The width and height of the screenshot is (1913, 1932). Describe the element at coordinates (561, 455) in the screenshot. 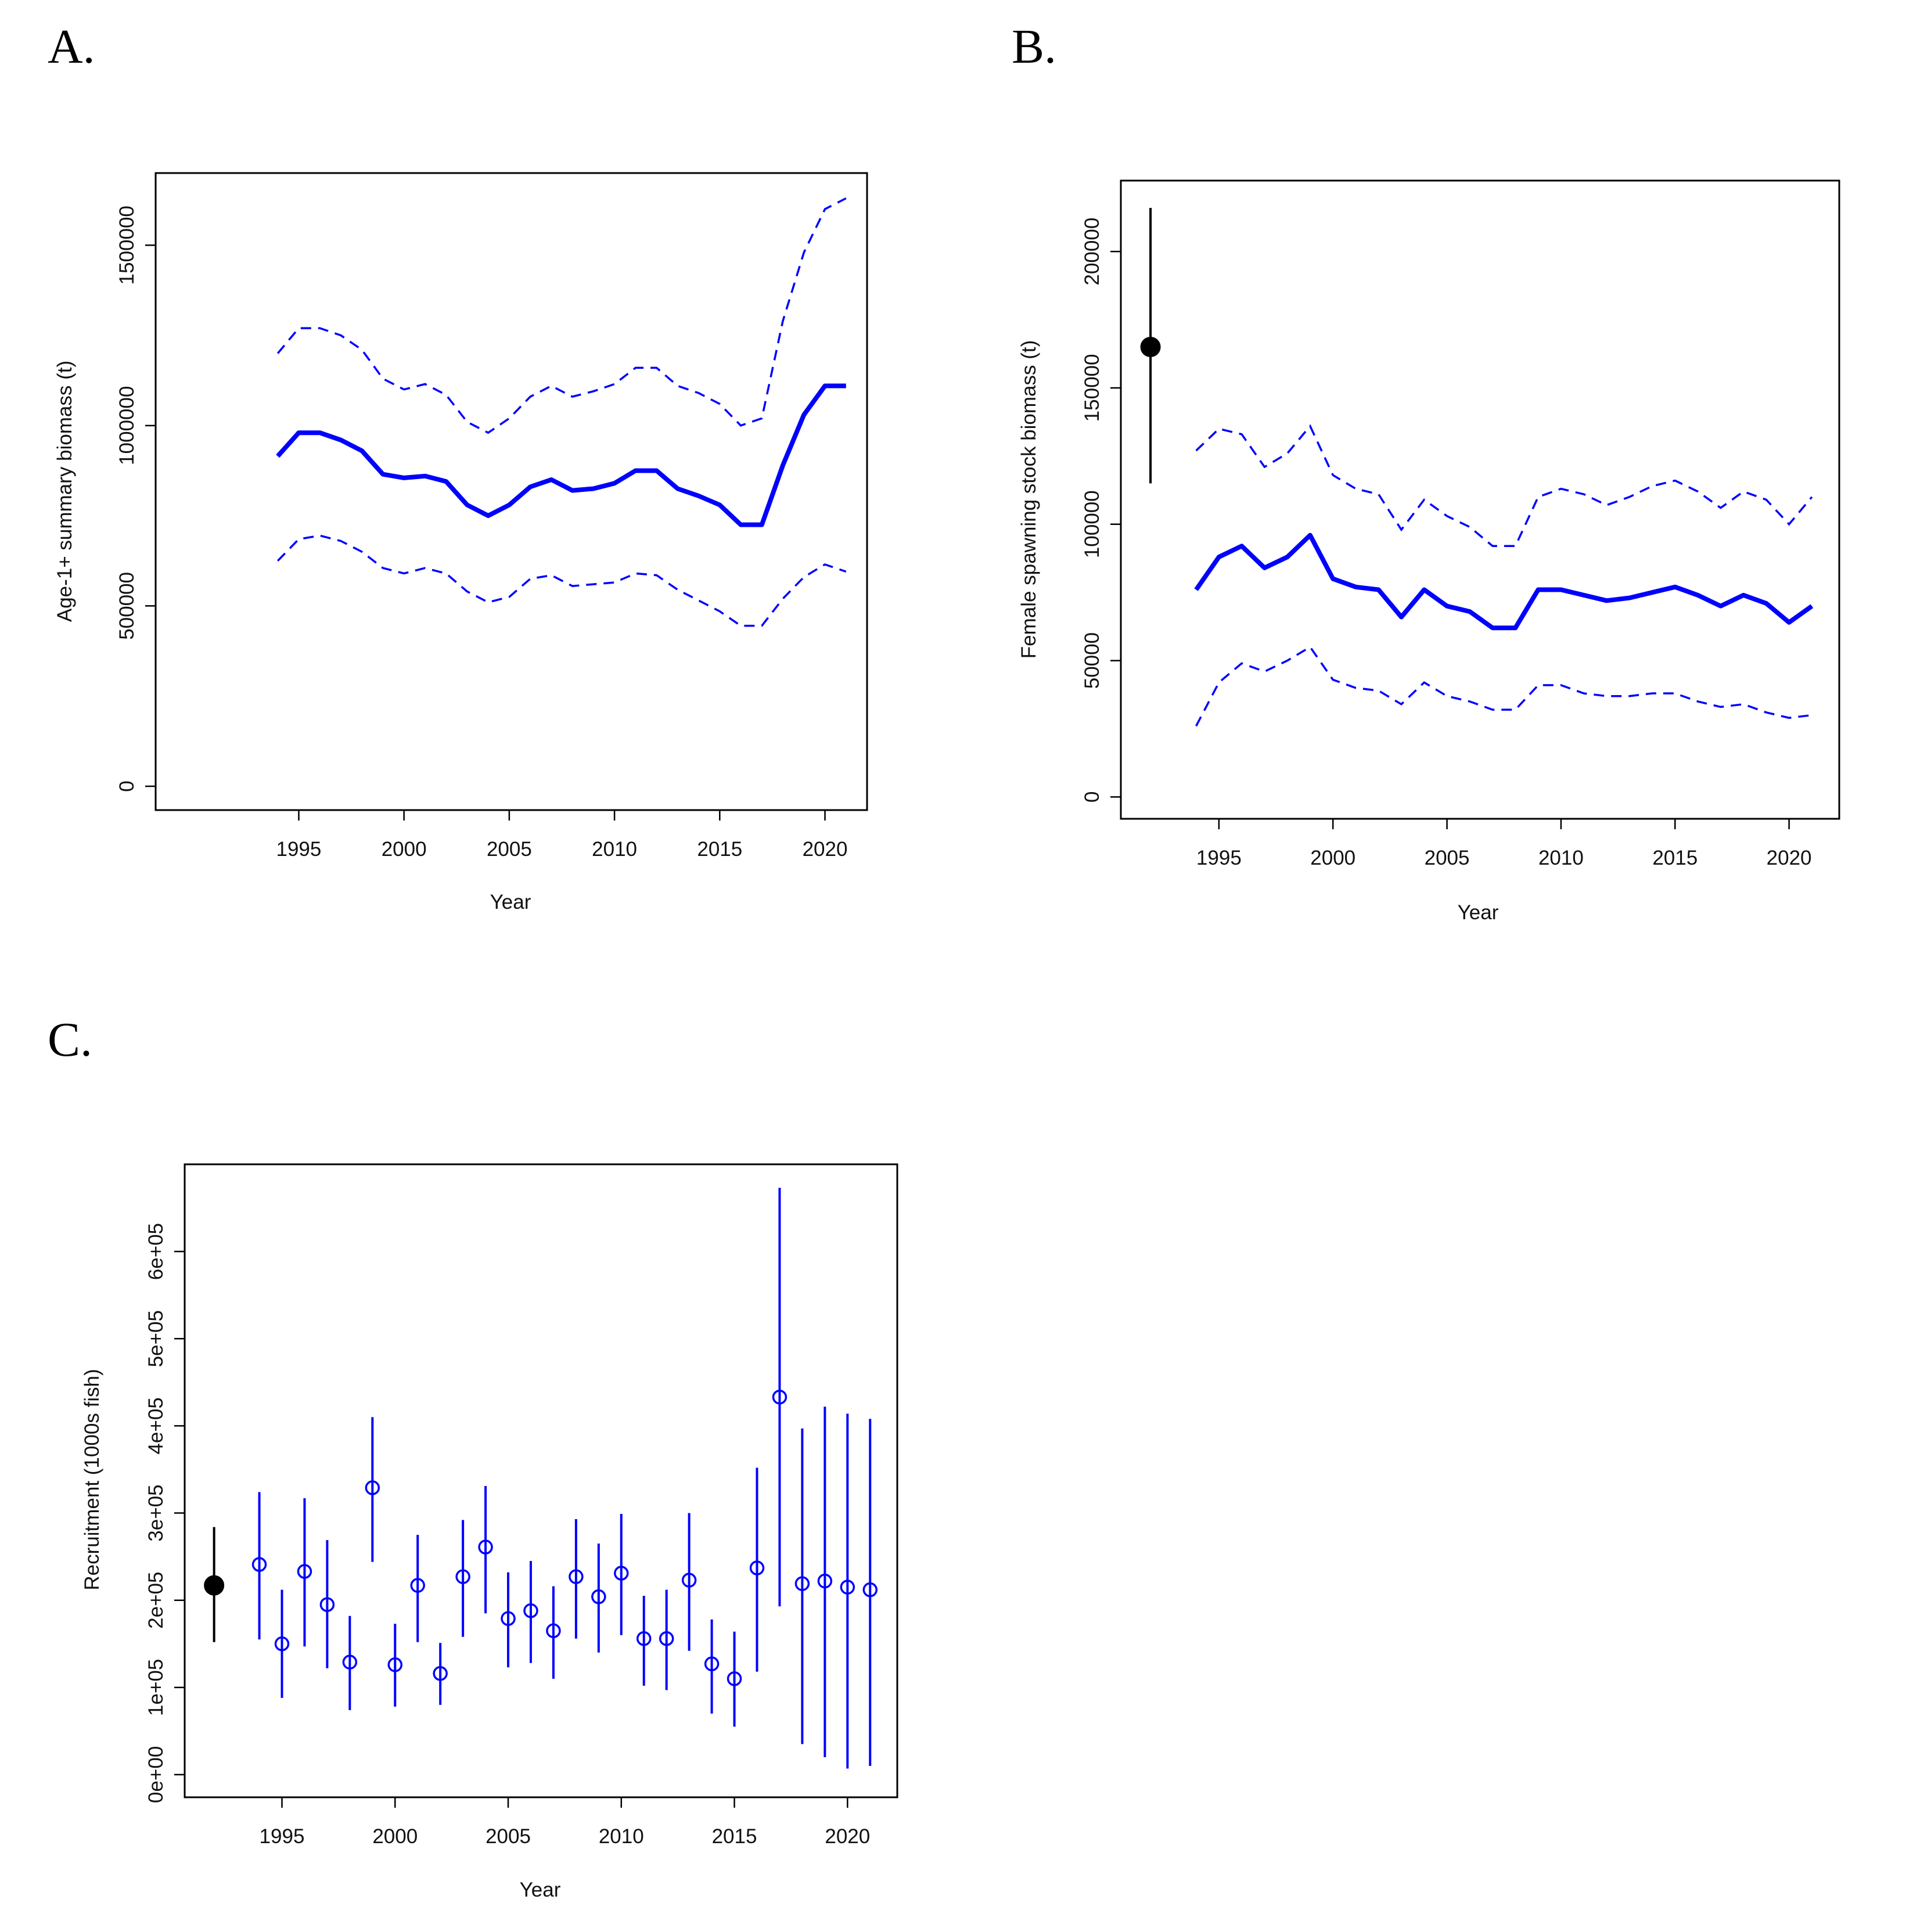

I see `estimate-line-a` at that location.